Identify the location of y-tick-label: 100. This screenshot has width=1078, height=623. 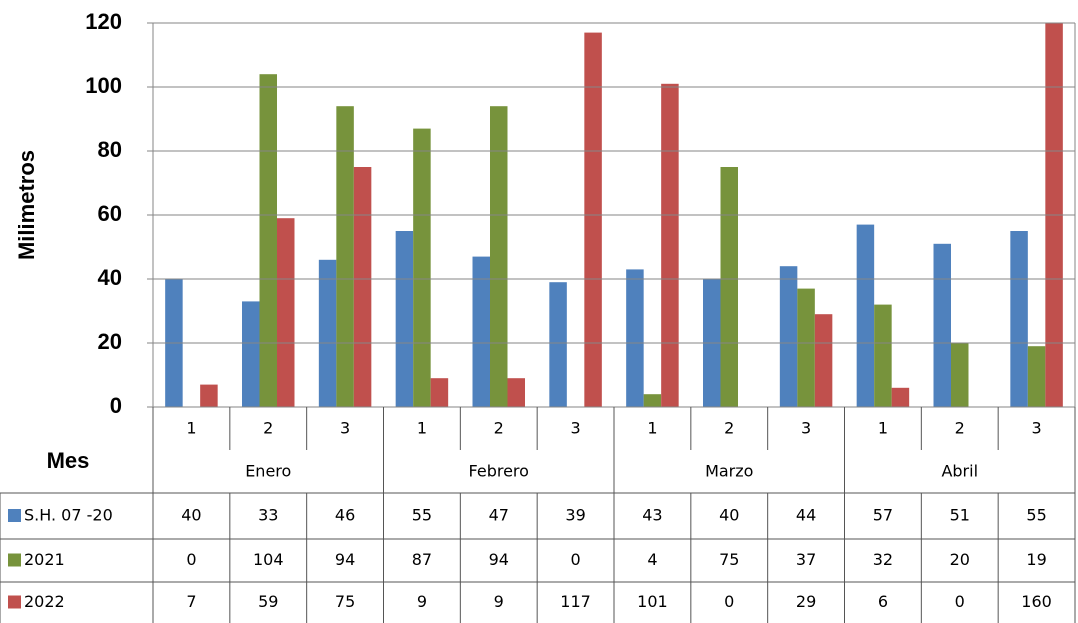
(103, 85).